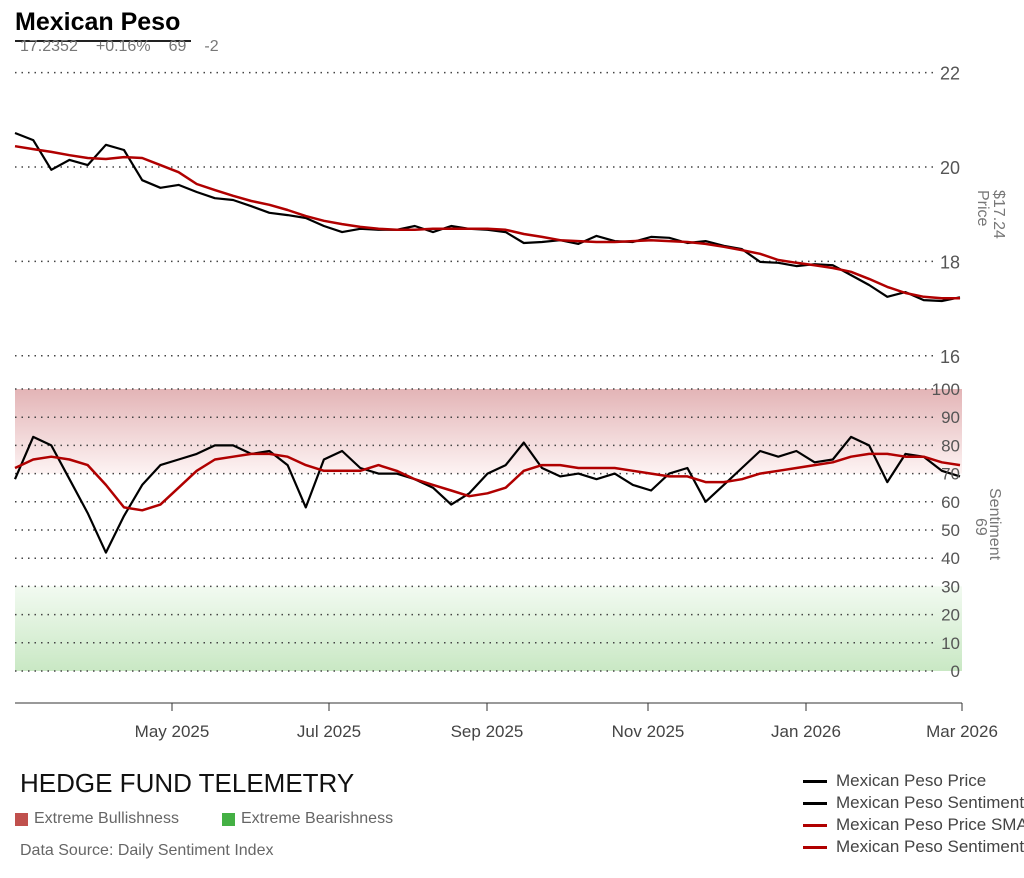  What do you see at coordinates (488, 628) in the screenshot?
I see `band-extreme-bear` at bounding box center [488, 628].